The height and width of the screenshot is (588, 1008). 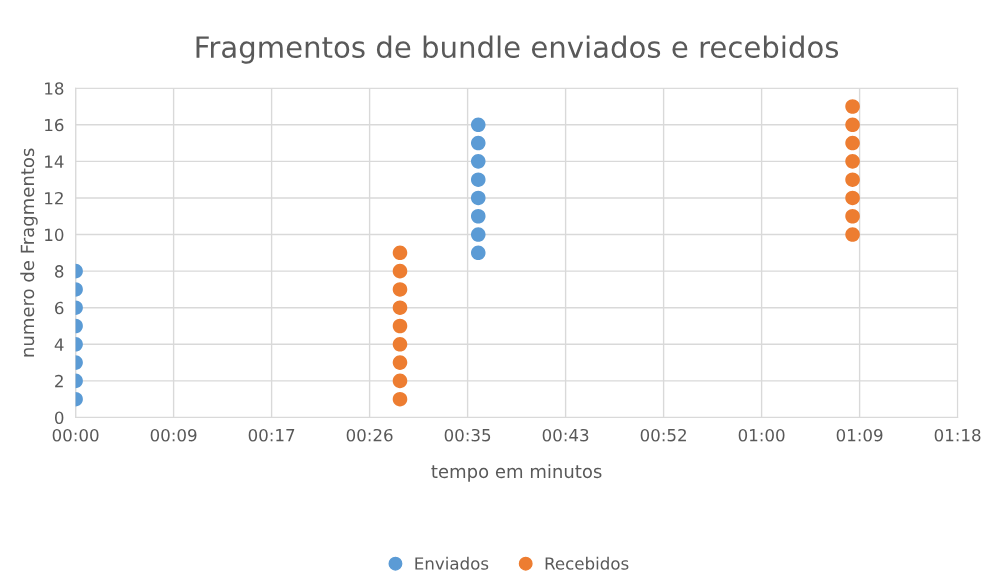 What do you see at coordinates (587, 563) in the screenshot?
I see `legend-label: Recebidos` at bounding box center [587, 563].